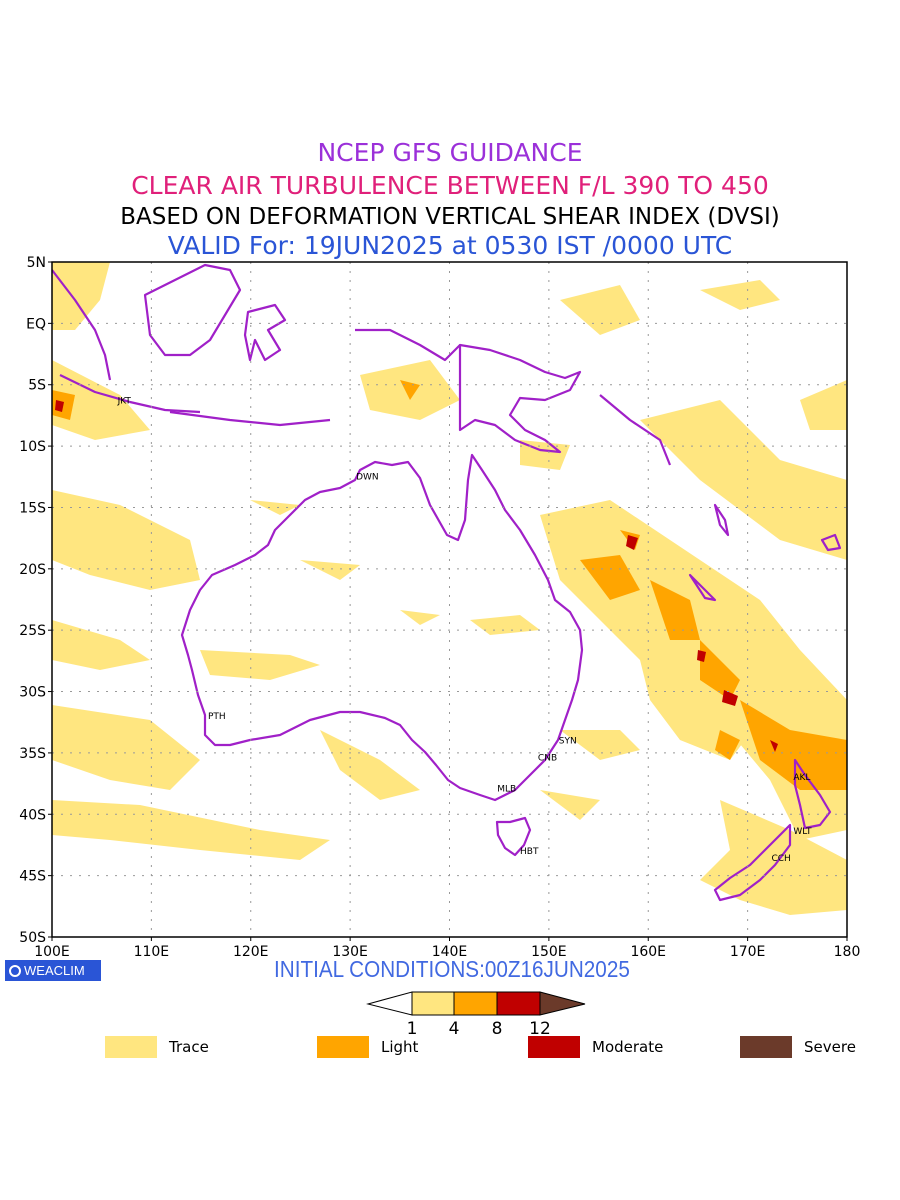  Describe the element at coordinates (766, 1047) in the screenshot. I see `legend-swatch-severe` at that location.